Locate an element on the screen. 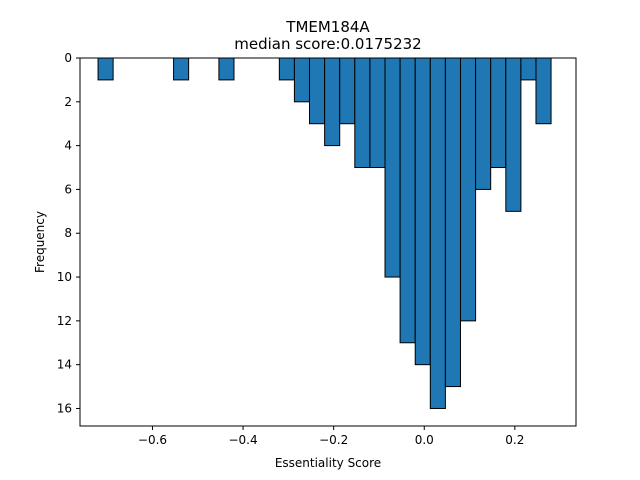 The image size is (640, 480). y-tick-label: 4 is located at coordinates (68, 146).